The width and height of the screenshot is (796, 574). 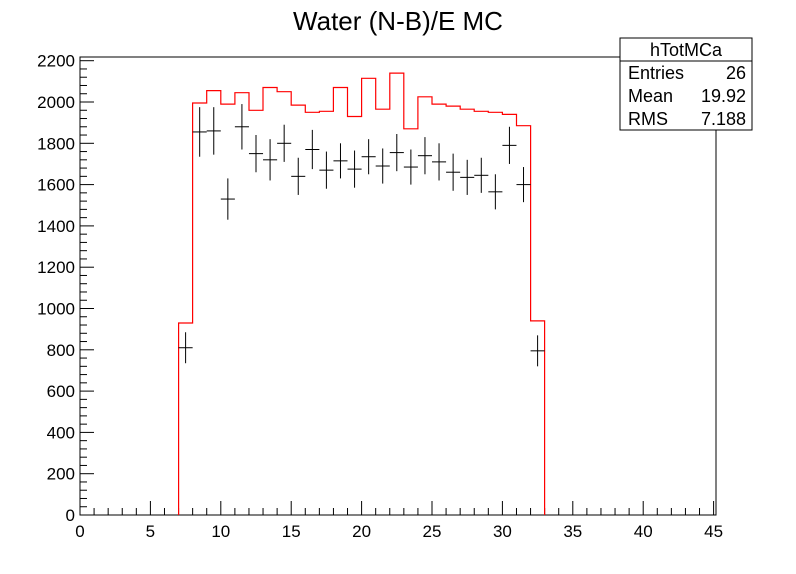 I want to click on chart-title: Water (N-B)/E MC, so click(x=398, y=21).